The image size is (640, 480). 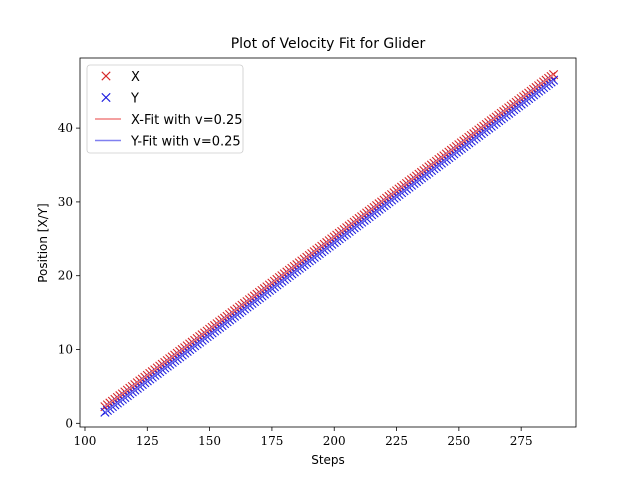 What do you see at coordinates (396, 441) in the screenshot?
I see `x-tick-label: 225` at bounding box center [396, 441].